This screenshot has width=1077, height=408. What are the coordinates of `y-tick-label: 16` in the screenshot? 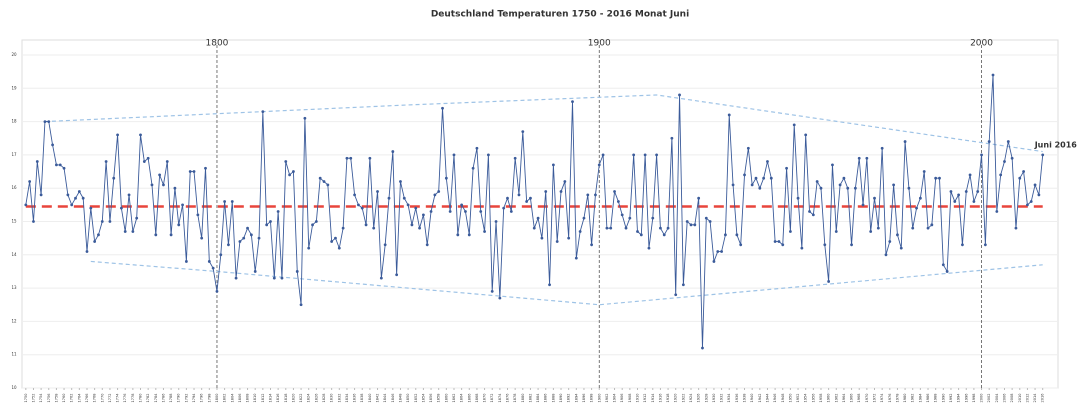 It's located at (14, 187).